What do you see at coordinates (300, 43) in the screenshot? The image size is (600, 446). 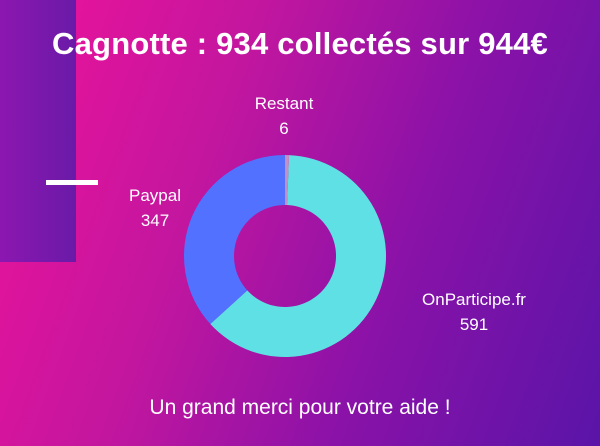 I see `chart-title: Cagnotte : 934 collectés sur 944€` at bounding box center [300, 43].